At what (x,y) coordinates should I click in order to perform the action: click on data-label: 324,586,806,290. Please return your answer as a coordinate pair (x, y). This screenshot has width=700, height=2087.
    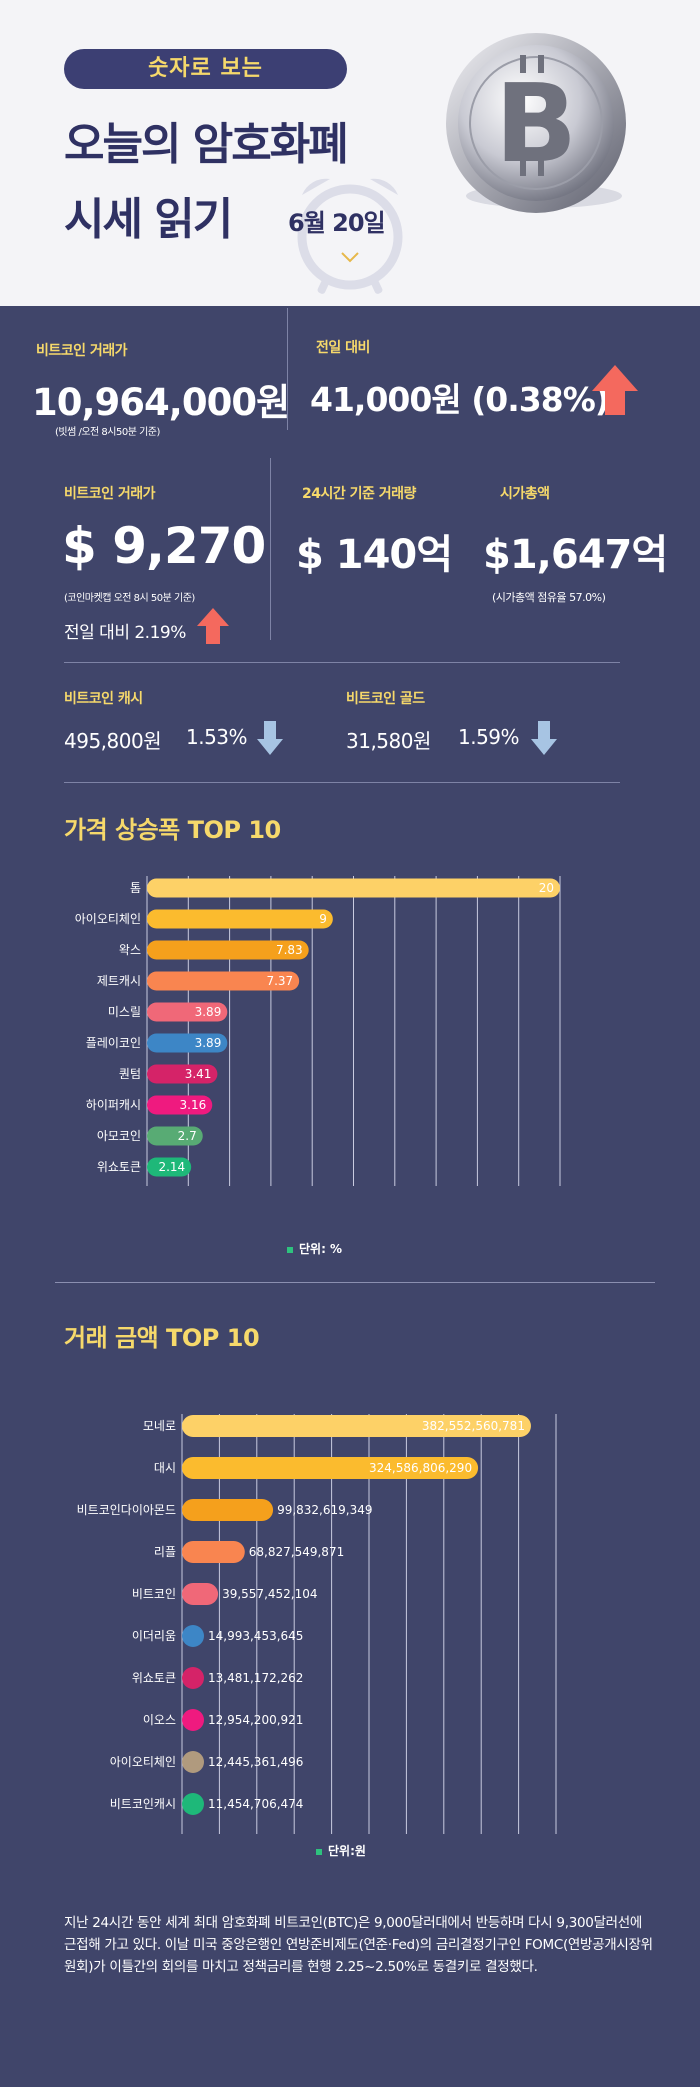
    Looking at the image, I should click on (420, 1468).